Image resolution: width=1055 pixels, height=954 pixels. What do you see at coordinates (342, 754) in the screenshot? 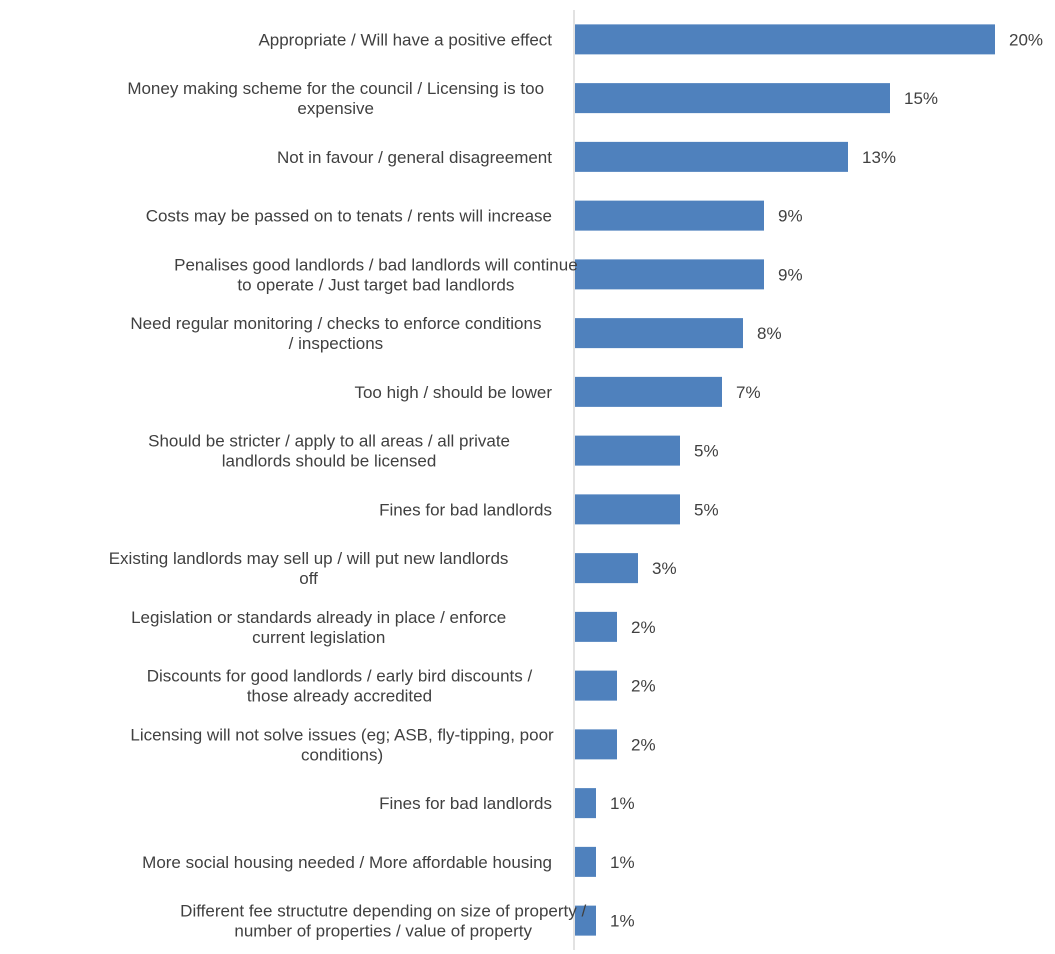
I see `category-label-line: conditions)` at bounding box center [342, 754].